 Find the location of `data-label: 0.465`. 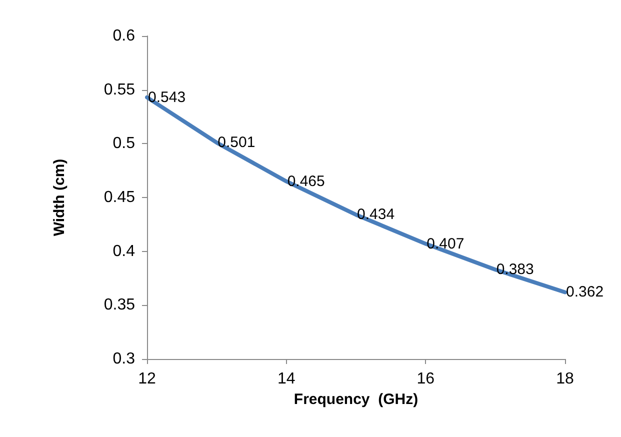

data-label: 0.465 is located at coordinates (306, 181).